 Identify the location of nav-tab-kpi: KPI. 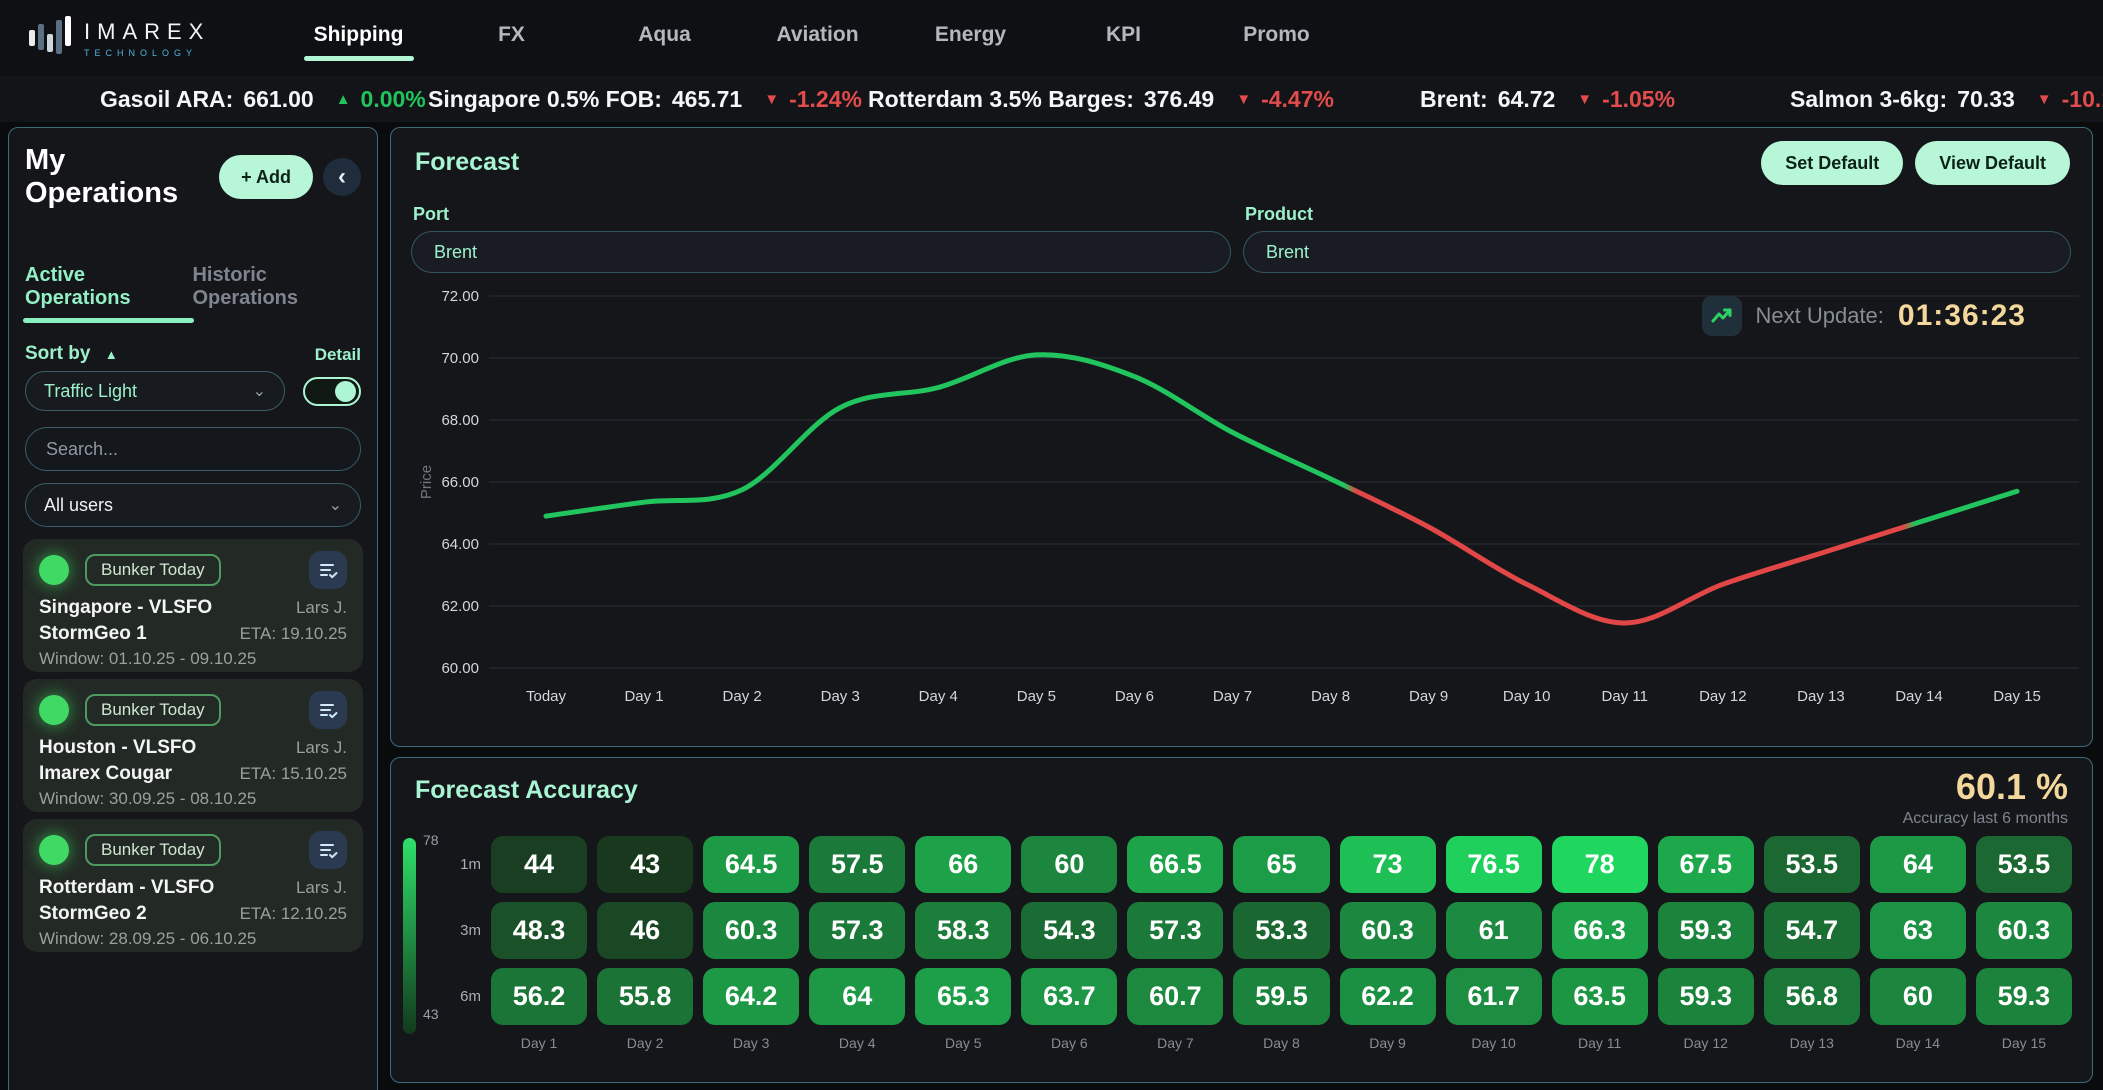
(1123, 34).